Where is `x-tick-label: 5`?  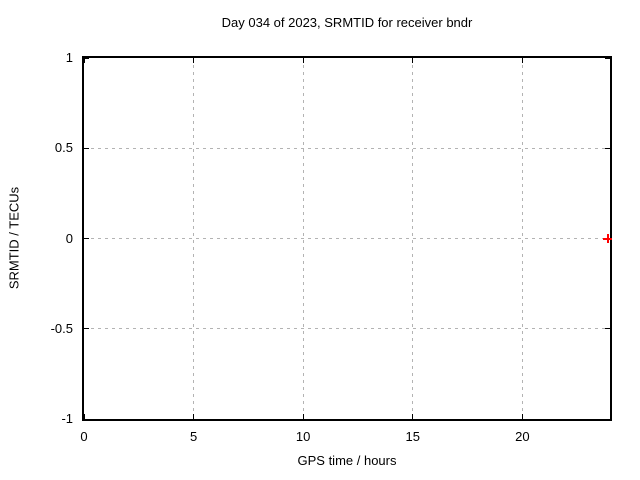
x-tick-label: 5 is located at coordinates (193, 436).